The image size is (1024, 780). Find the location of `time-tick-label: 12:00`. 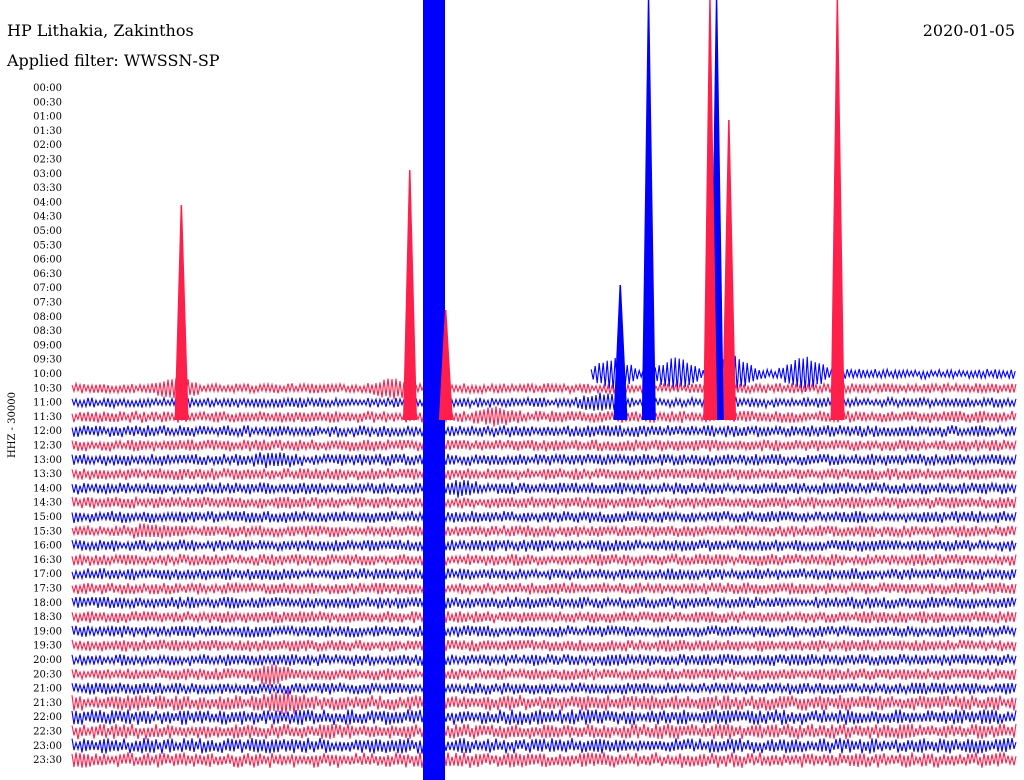

time-tick-label: 12:00 is located at coordinates (47, 431).